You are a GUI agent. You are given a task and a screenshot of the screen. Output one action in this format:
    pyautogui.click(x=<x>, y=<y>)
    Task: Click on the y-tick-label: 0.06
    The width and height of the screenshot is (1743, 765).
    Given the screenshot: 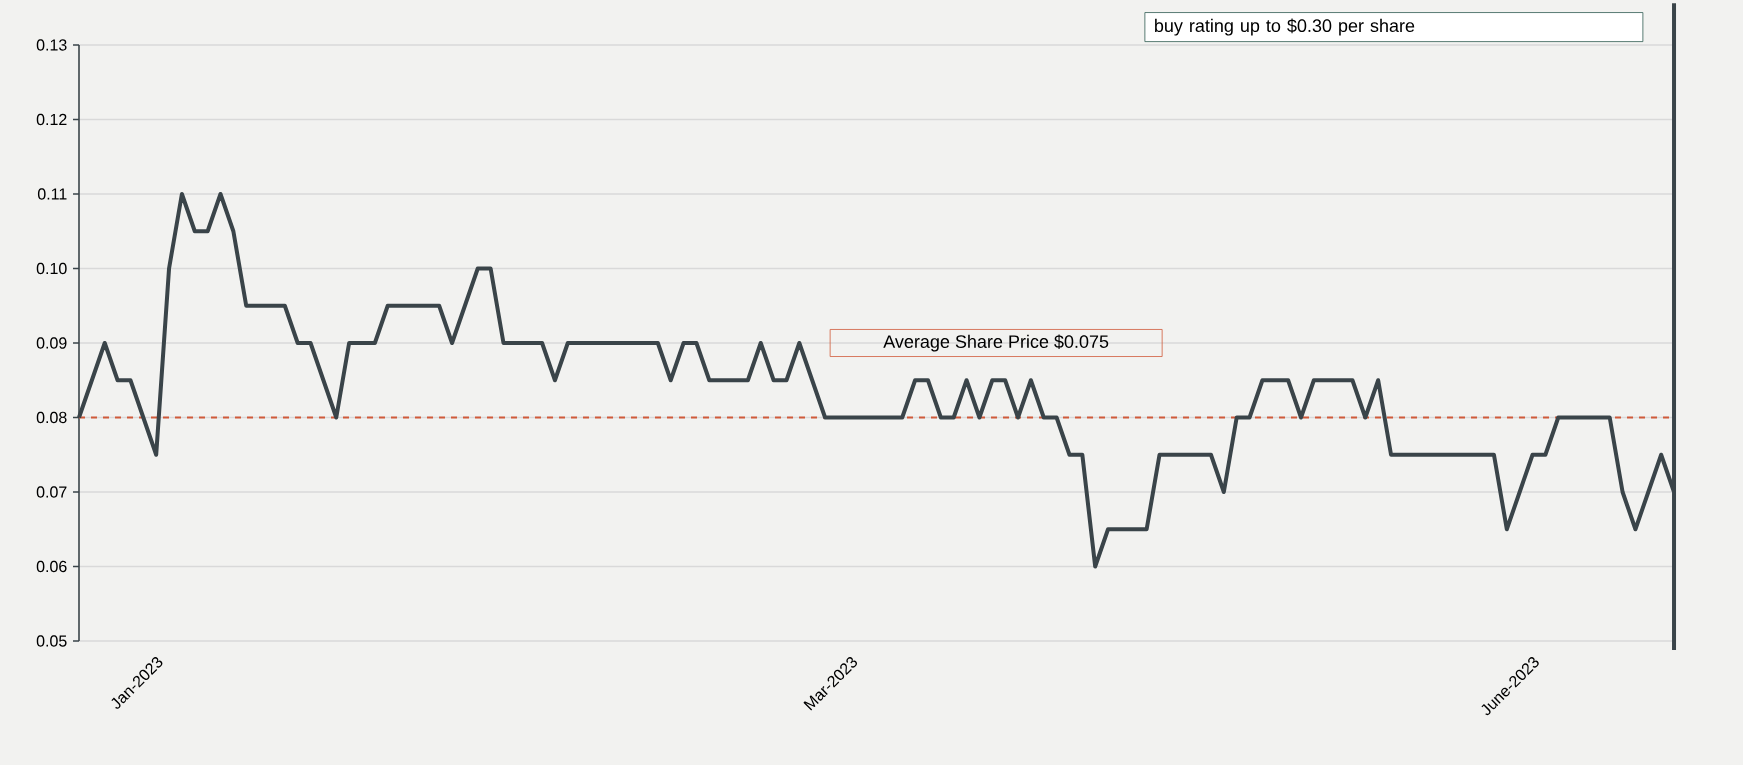 What is the action you would take?
    pyautogui.click(x=51, y=566)
    